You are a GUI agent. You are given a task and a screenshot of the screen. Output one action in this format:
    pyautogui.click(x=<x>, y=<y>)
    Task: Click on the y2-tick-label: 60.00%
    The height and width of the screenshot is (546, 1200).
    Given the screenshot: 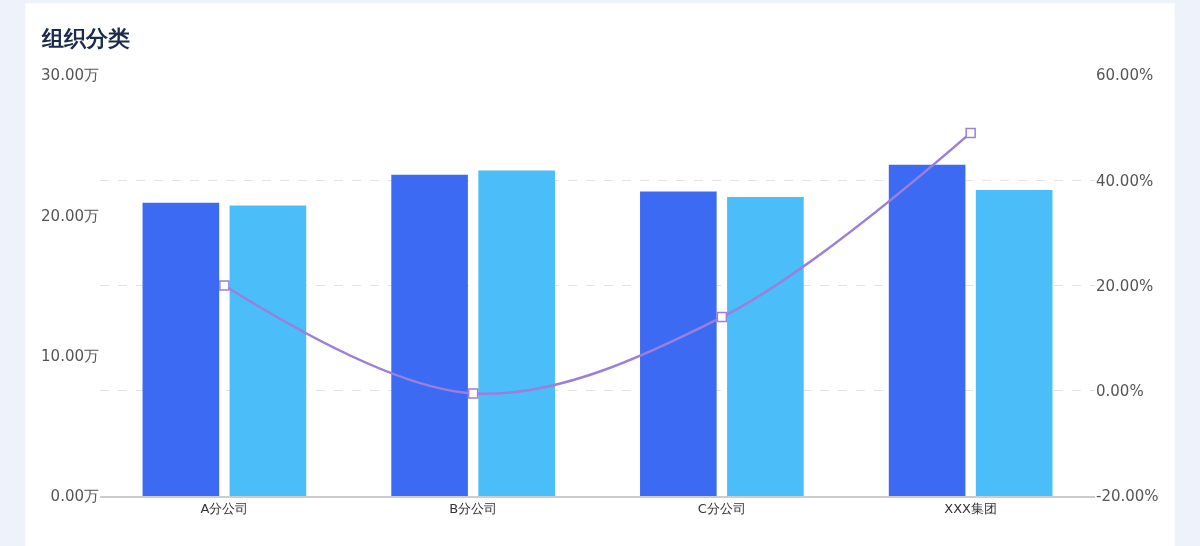 What is the action you would take?
    pyautogui.click(x=1125, y=75)
    